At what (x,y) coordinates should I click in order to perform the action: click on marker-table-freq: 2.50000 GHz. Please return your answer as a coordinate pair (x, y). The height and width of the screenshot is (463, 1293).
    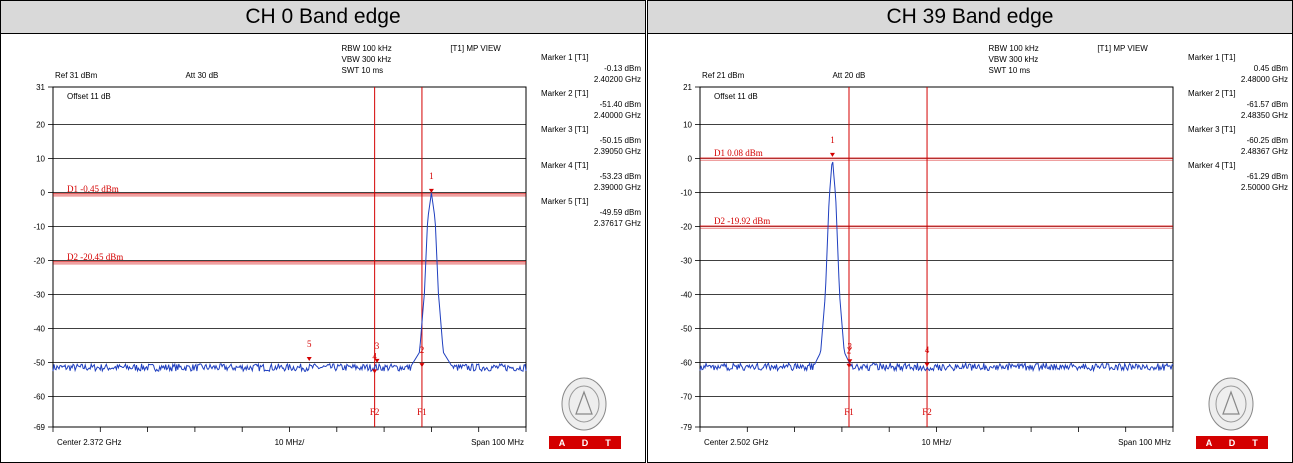
    Looking at the image, I should click on (1264, 187).